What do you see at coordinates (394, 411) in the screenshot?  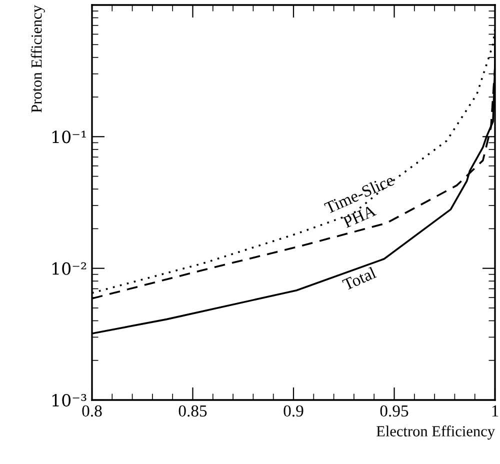 I see `x-tick-label: 0.95` at bounding box center [394, 411].